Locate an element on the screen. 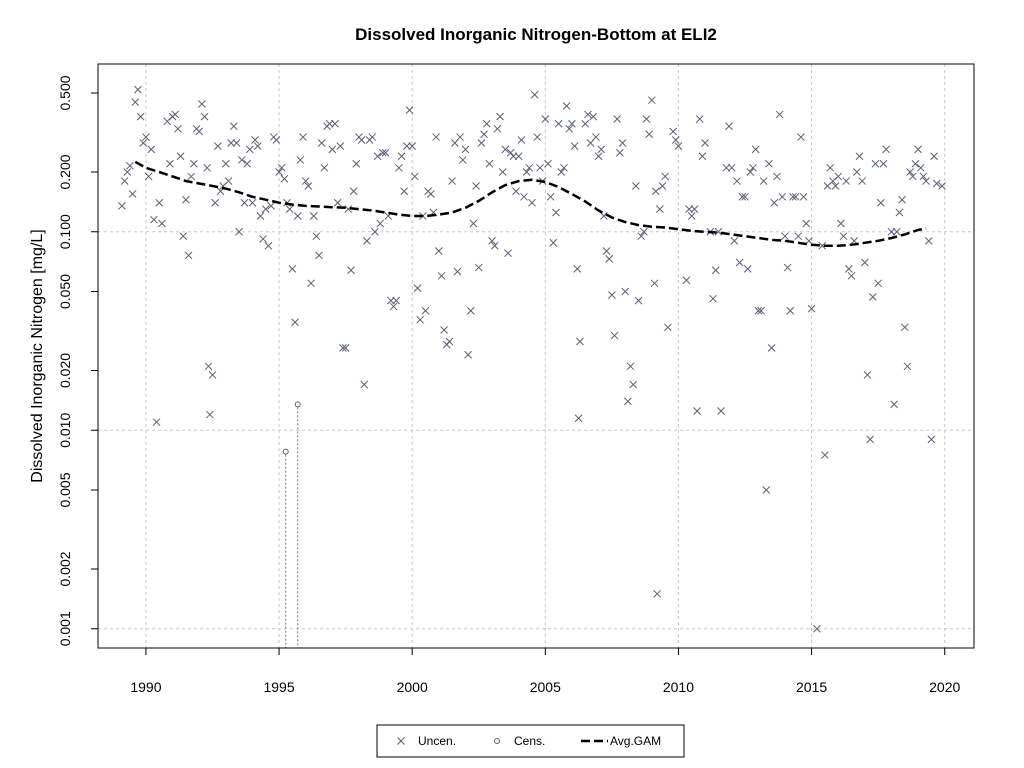  legend: Uncen. Cens. Avg.GAM is located at coordinates (530, 741).